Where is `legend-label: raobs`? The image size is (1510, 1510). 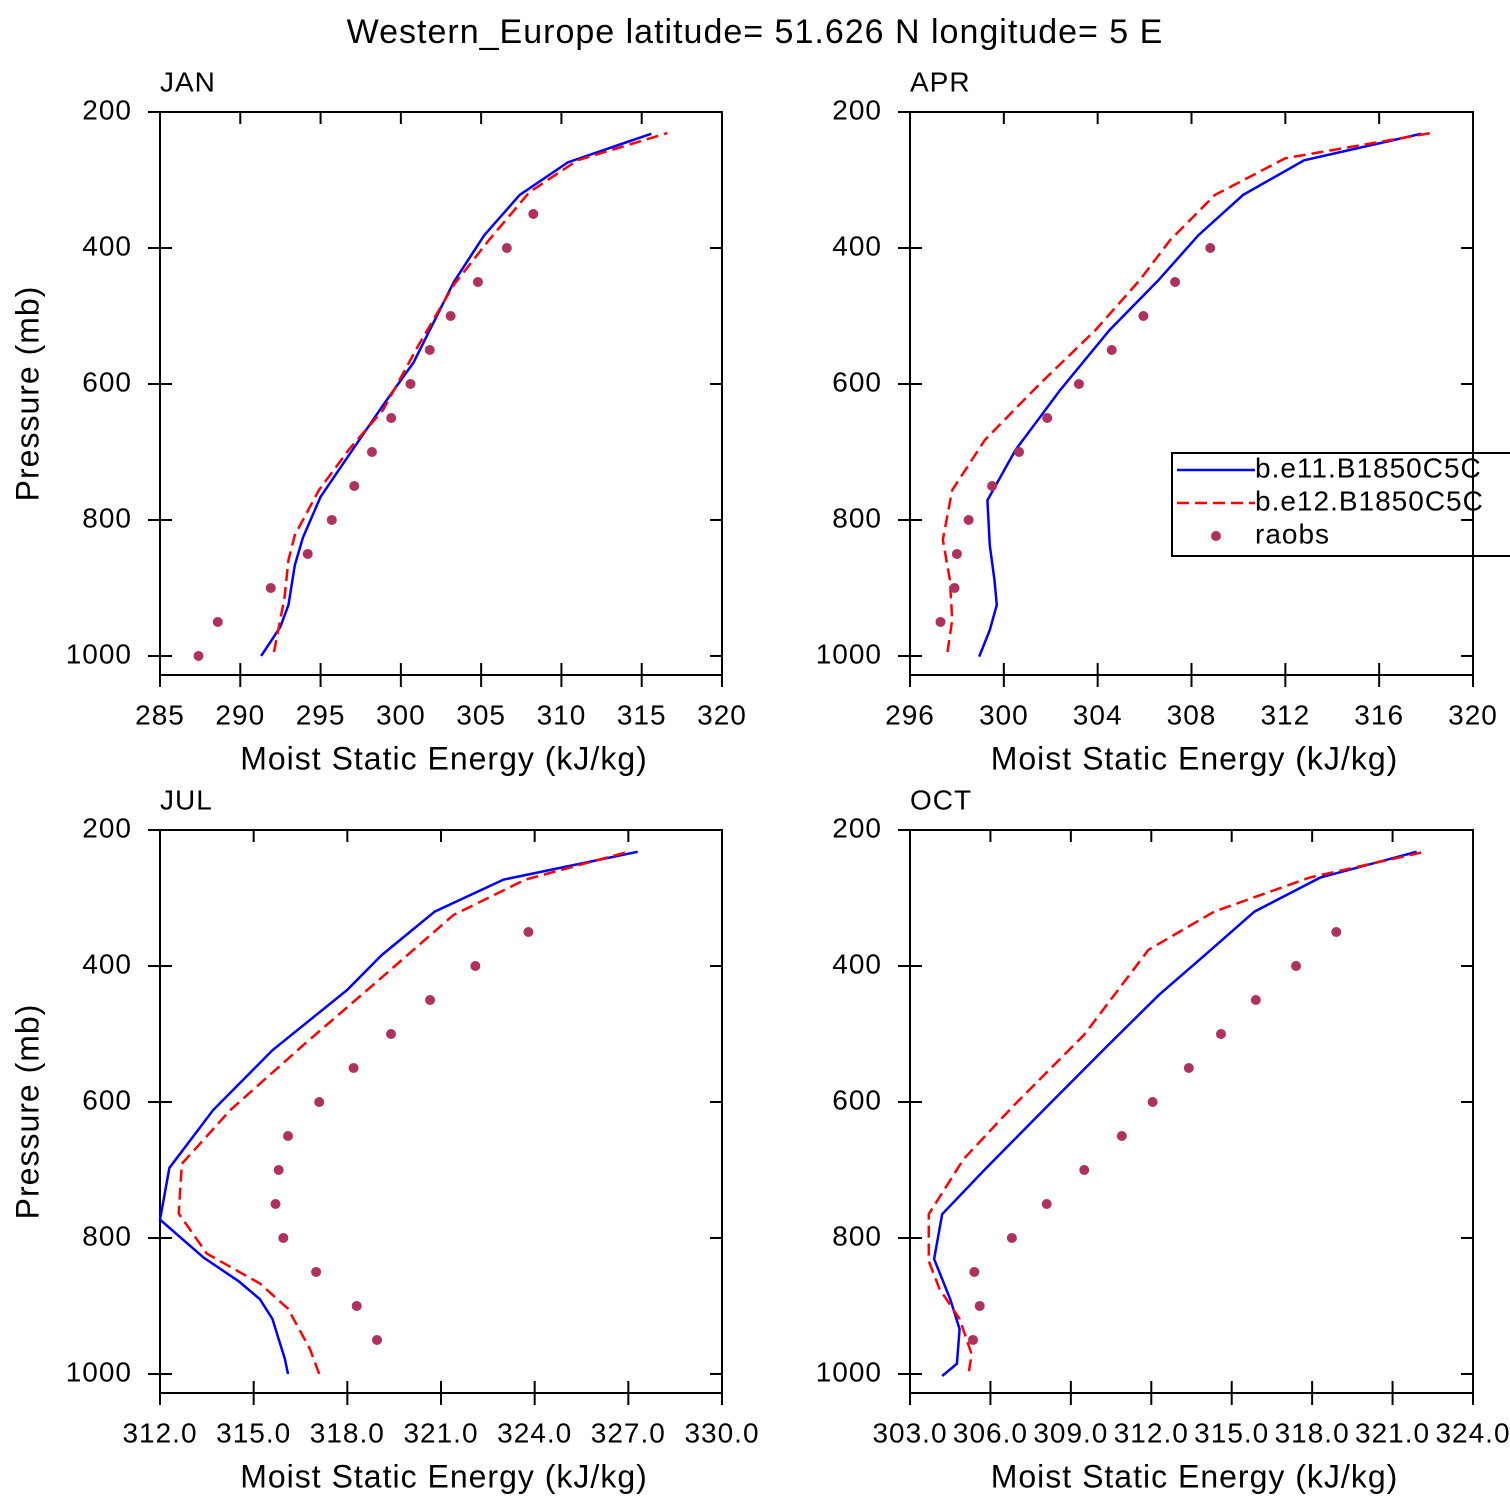
legend-label: raobs is located at coordinates (1292, 533).